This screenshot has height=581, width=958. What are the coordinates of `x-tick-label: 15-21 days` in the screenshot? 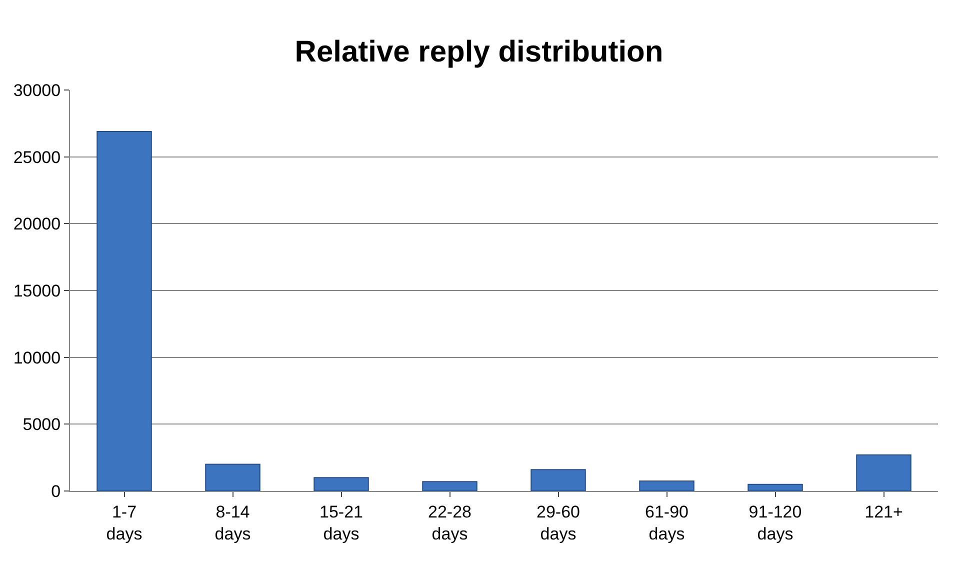 It's located at (341, 523).